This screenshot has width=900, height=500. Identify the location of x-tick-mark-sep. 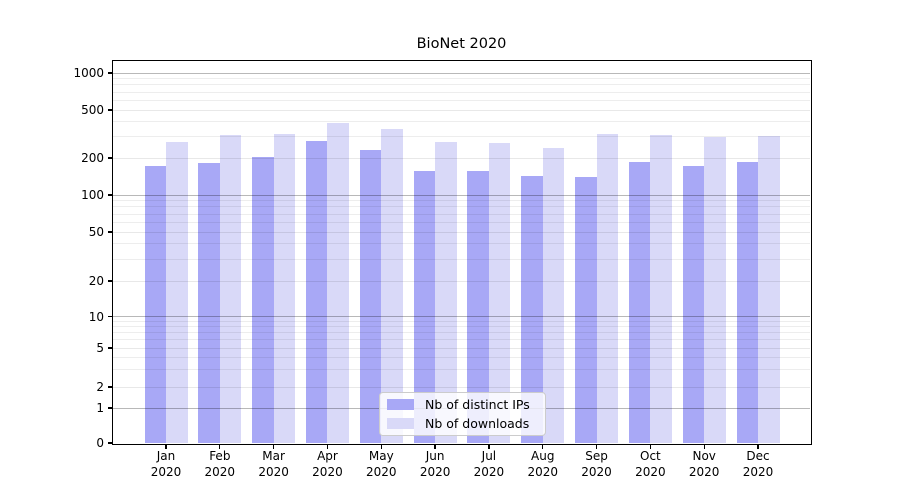
(596, 446).